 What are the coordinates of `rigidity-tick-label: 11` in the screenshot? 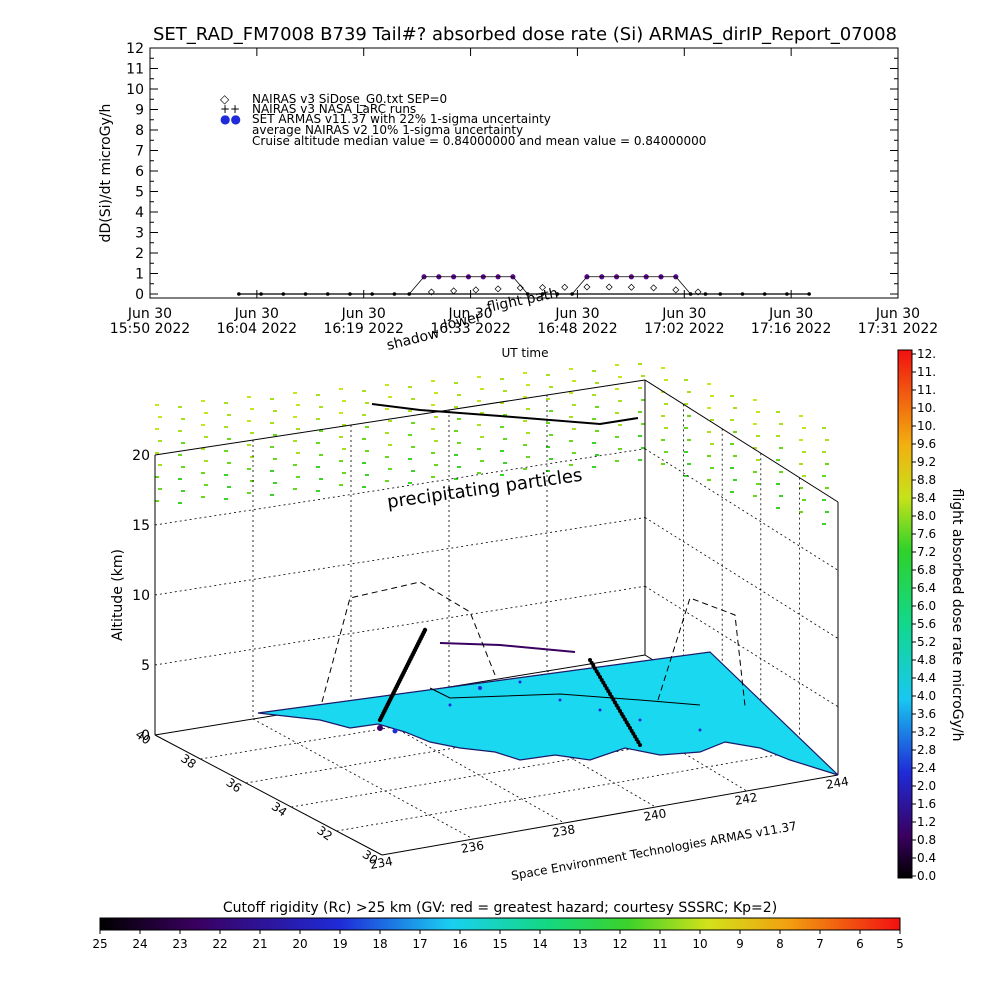 It's located at (659, 944).